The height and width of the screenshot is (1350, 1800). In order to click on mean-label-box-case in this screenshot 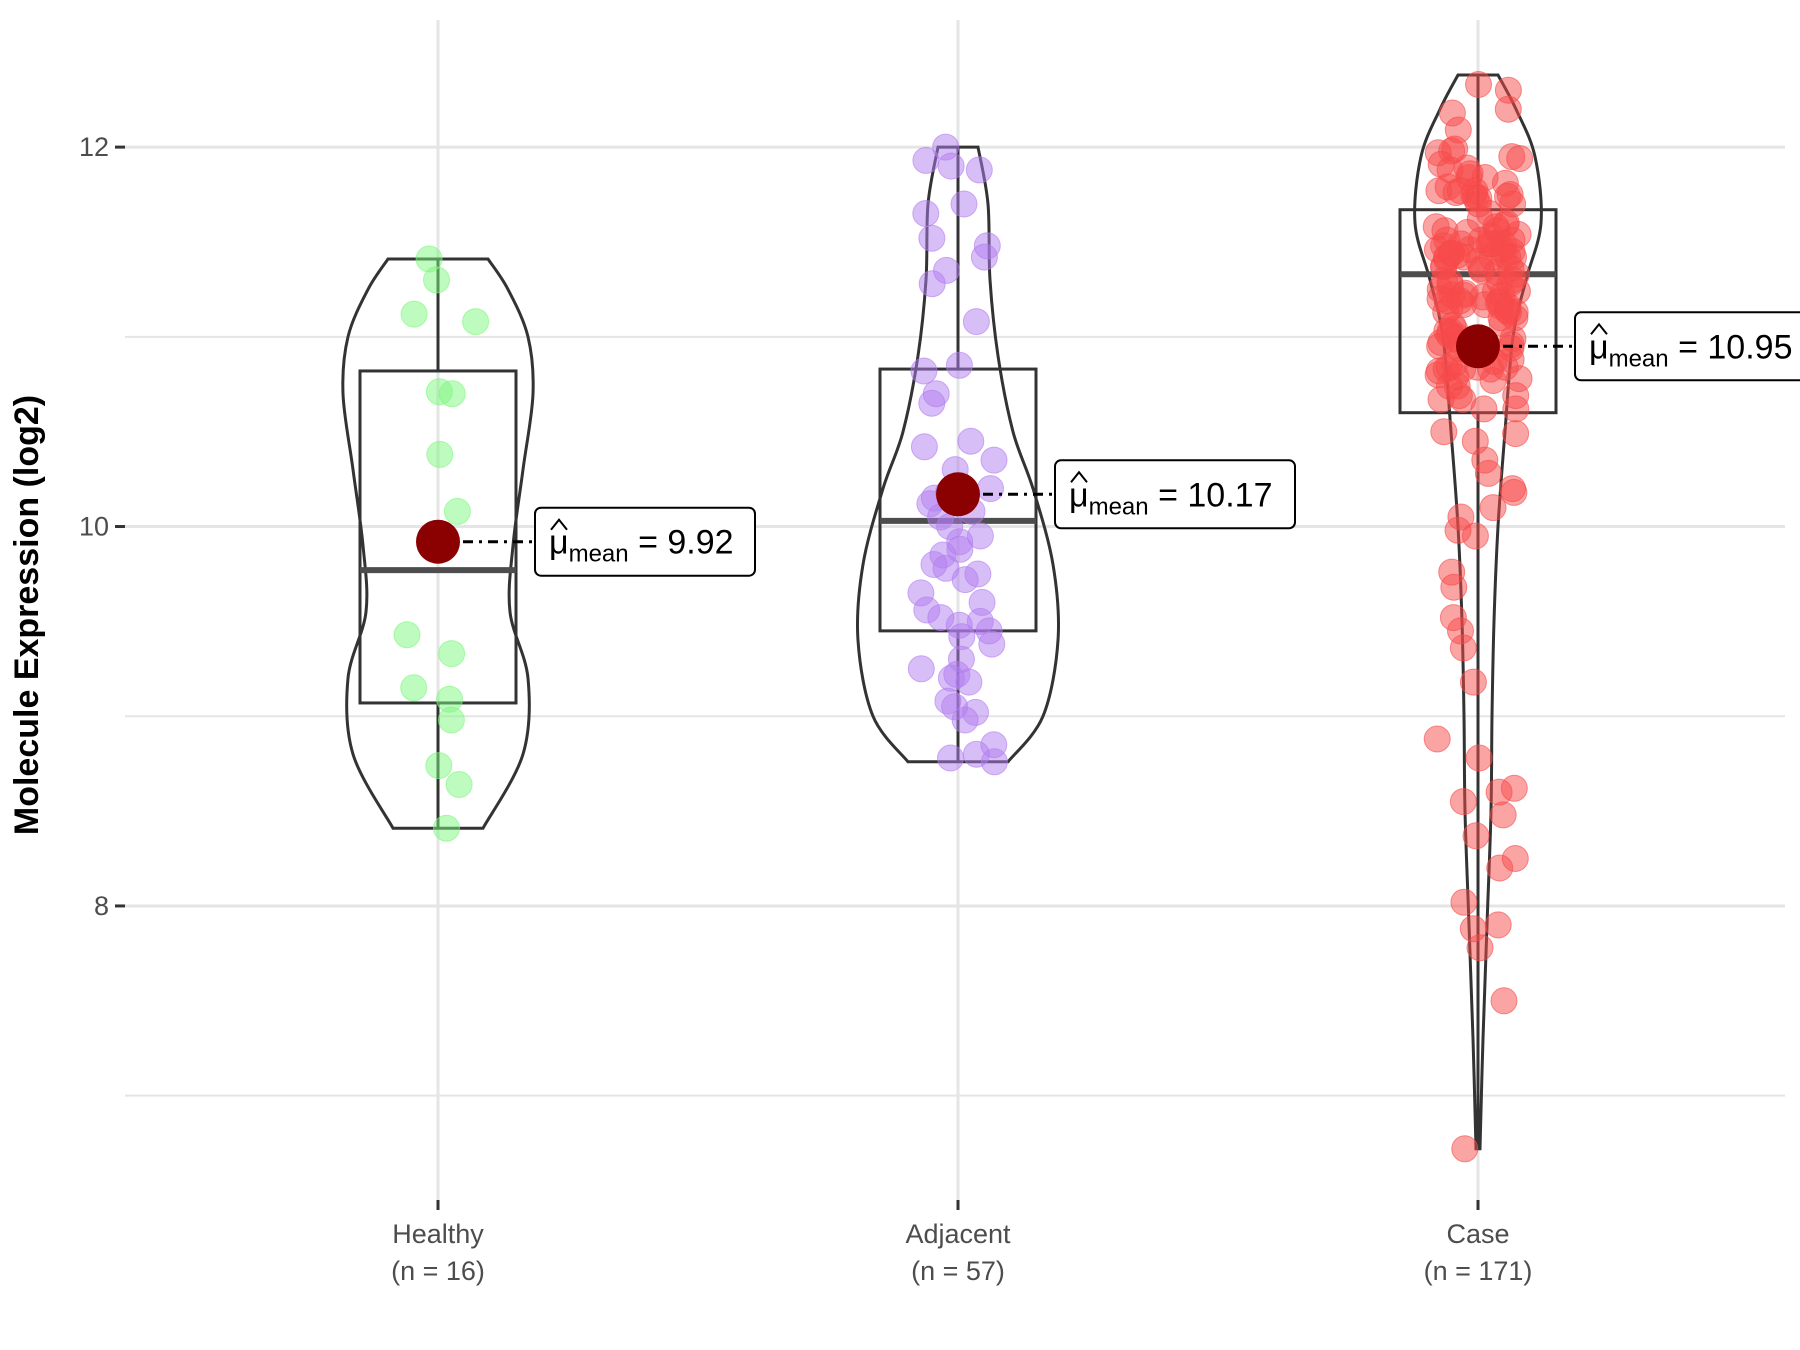, I will do `click(1687, 346)`.